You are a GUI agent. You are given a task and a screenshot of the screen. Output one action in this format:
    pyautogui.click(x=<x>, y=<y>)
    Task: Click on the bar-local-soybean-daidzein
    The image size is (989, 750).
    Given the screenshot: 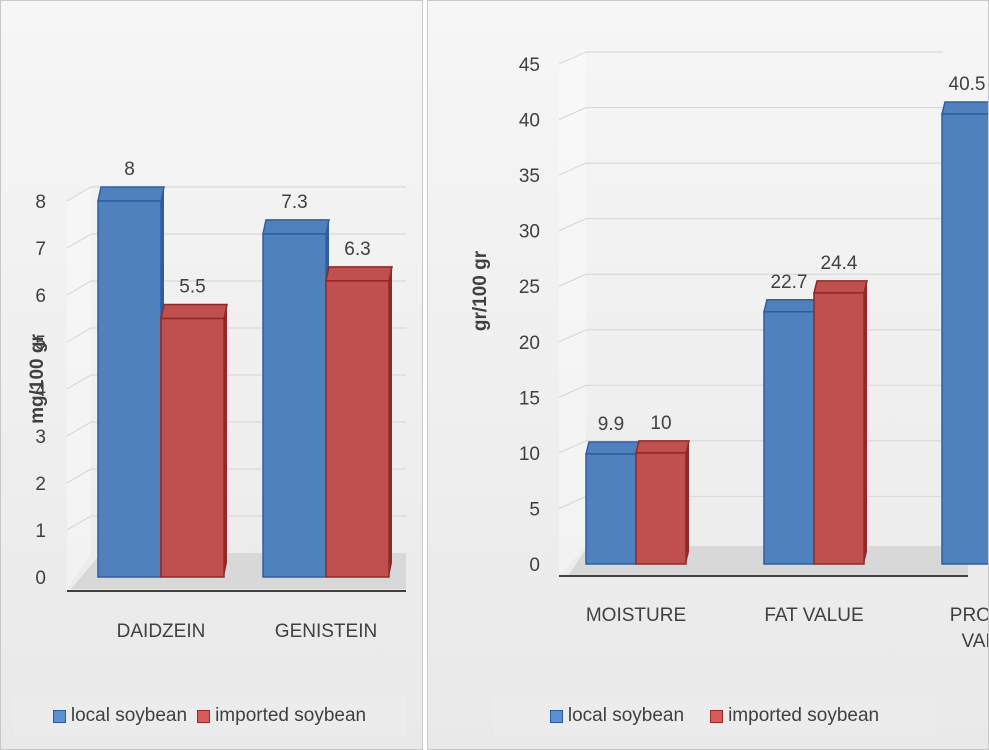 What is the action you would take?
    pyautogui.click(x=131, y=382)
    